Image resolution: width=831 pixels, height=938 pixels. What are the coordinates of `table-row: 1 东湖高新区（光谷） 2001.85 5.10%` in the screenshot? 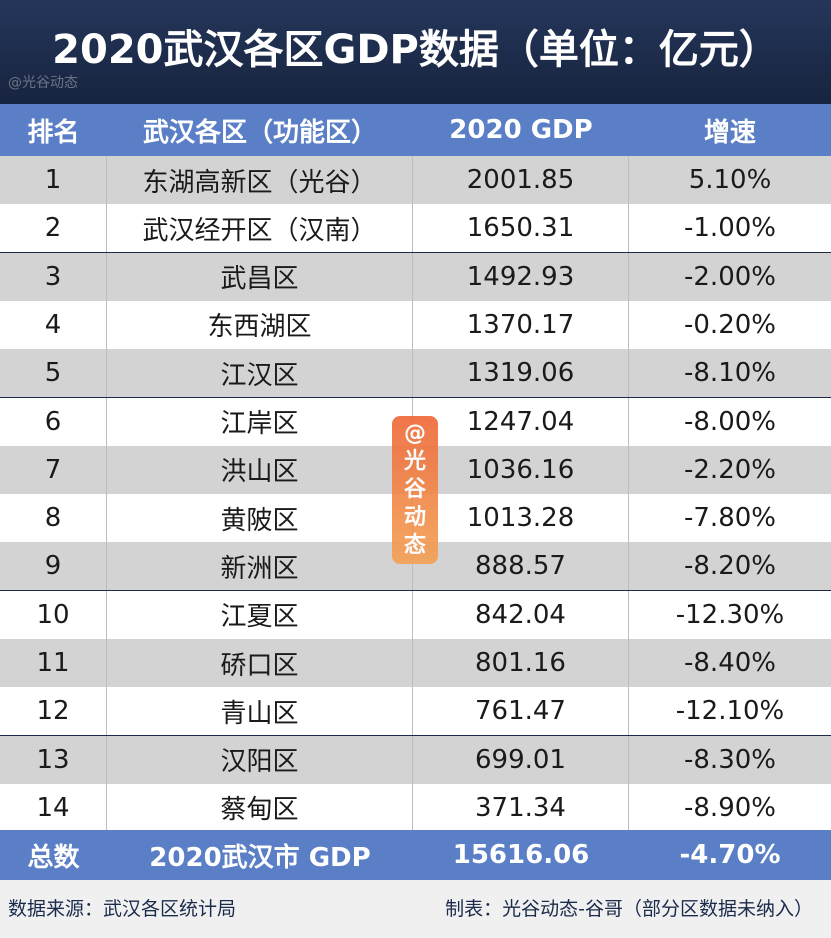 It's located at (415, 180).